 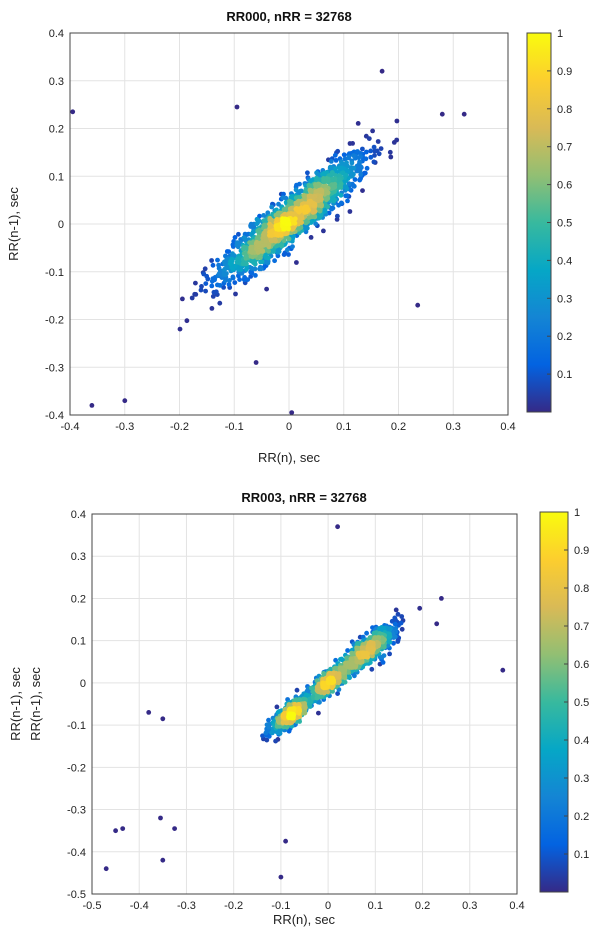 I want to click on x-tick-label: 0.2, so click(x=422, y=906).